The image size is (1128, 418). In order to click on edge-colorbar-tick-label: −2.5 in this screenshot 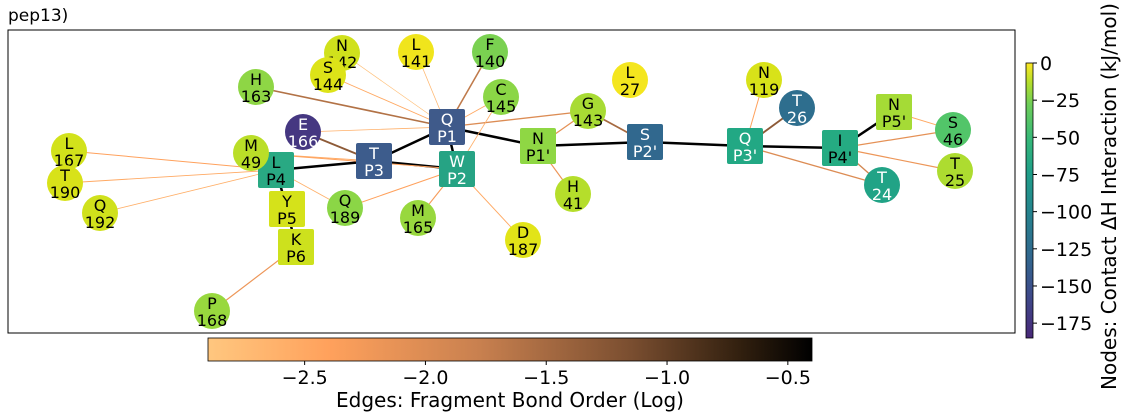, I will do `click(305, 378)`.